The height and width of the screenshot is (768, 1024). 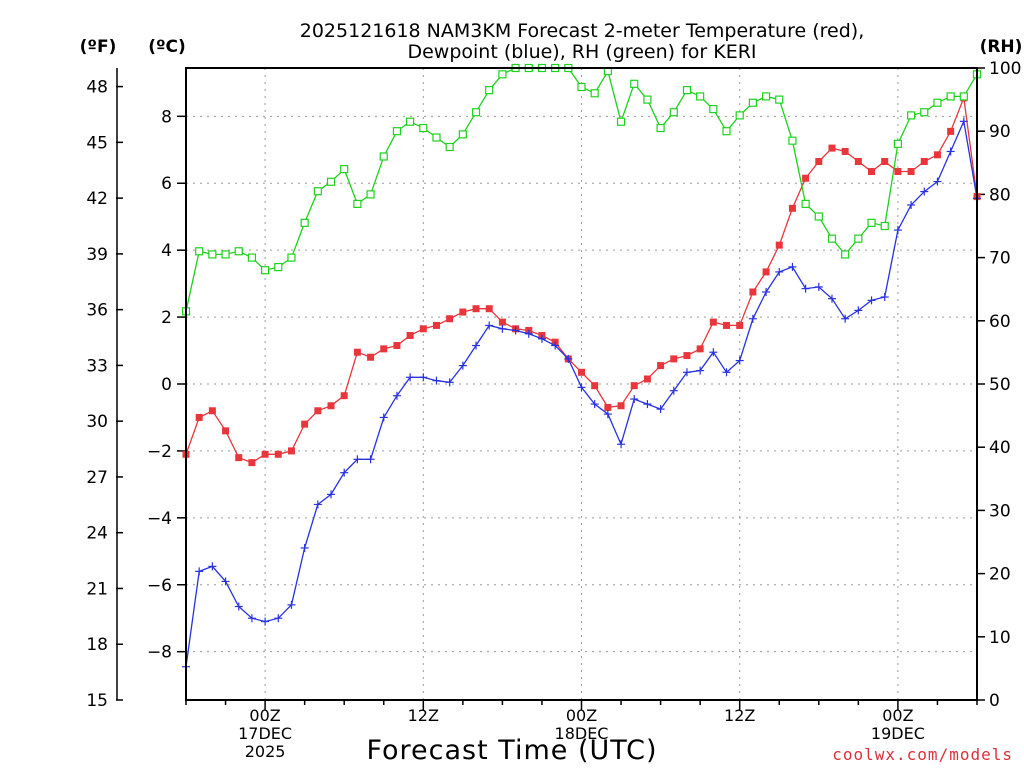 I want to click on rh-tick-label: 90, so click(x=1000, y=132).